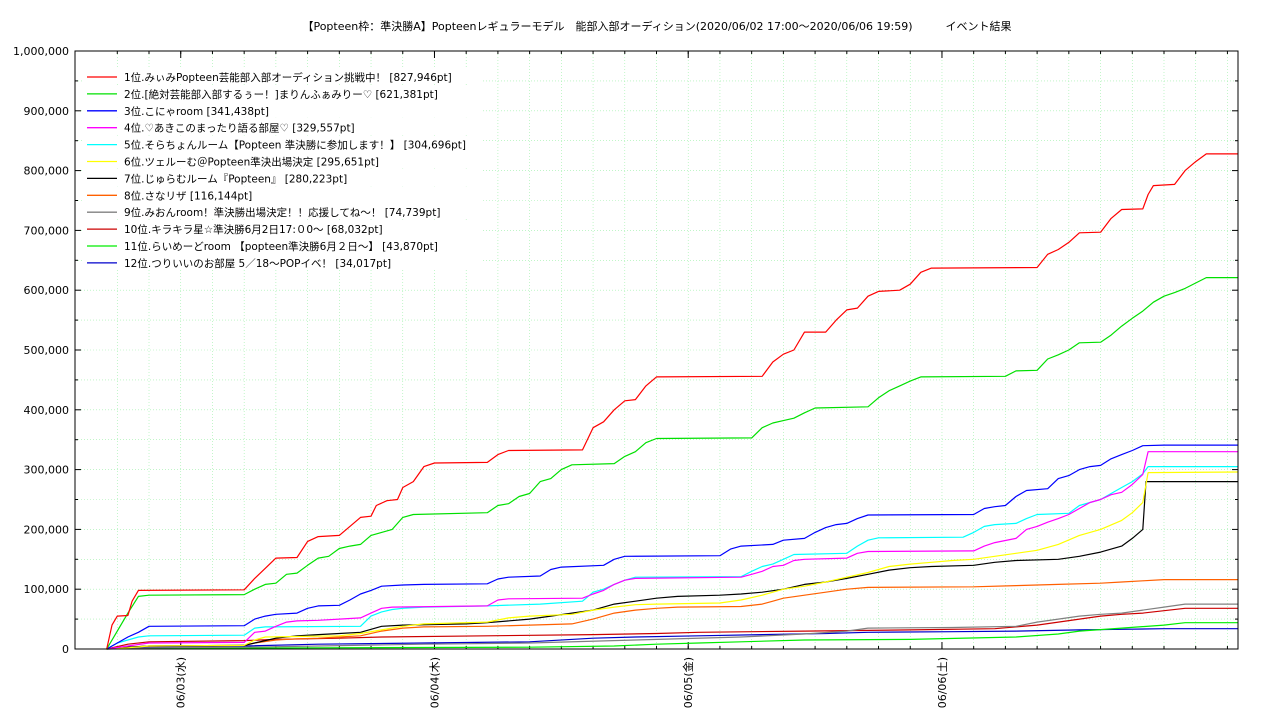  I want to click on x-tick-label: 06/06(土), so click(942, 682).